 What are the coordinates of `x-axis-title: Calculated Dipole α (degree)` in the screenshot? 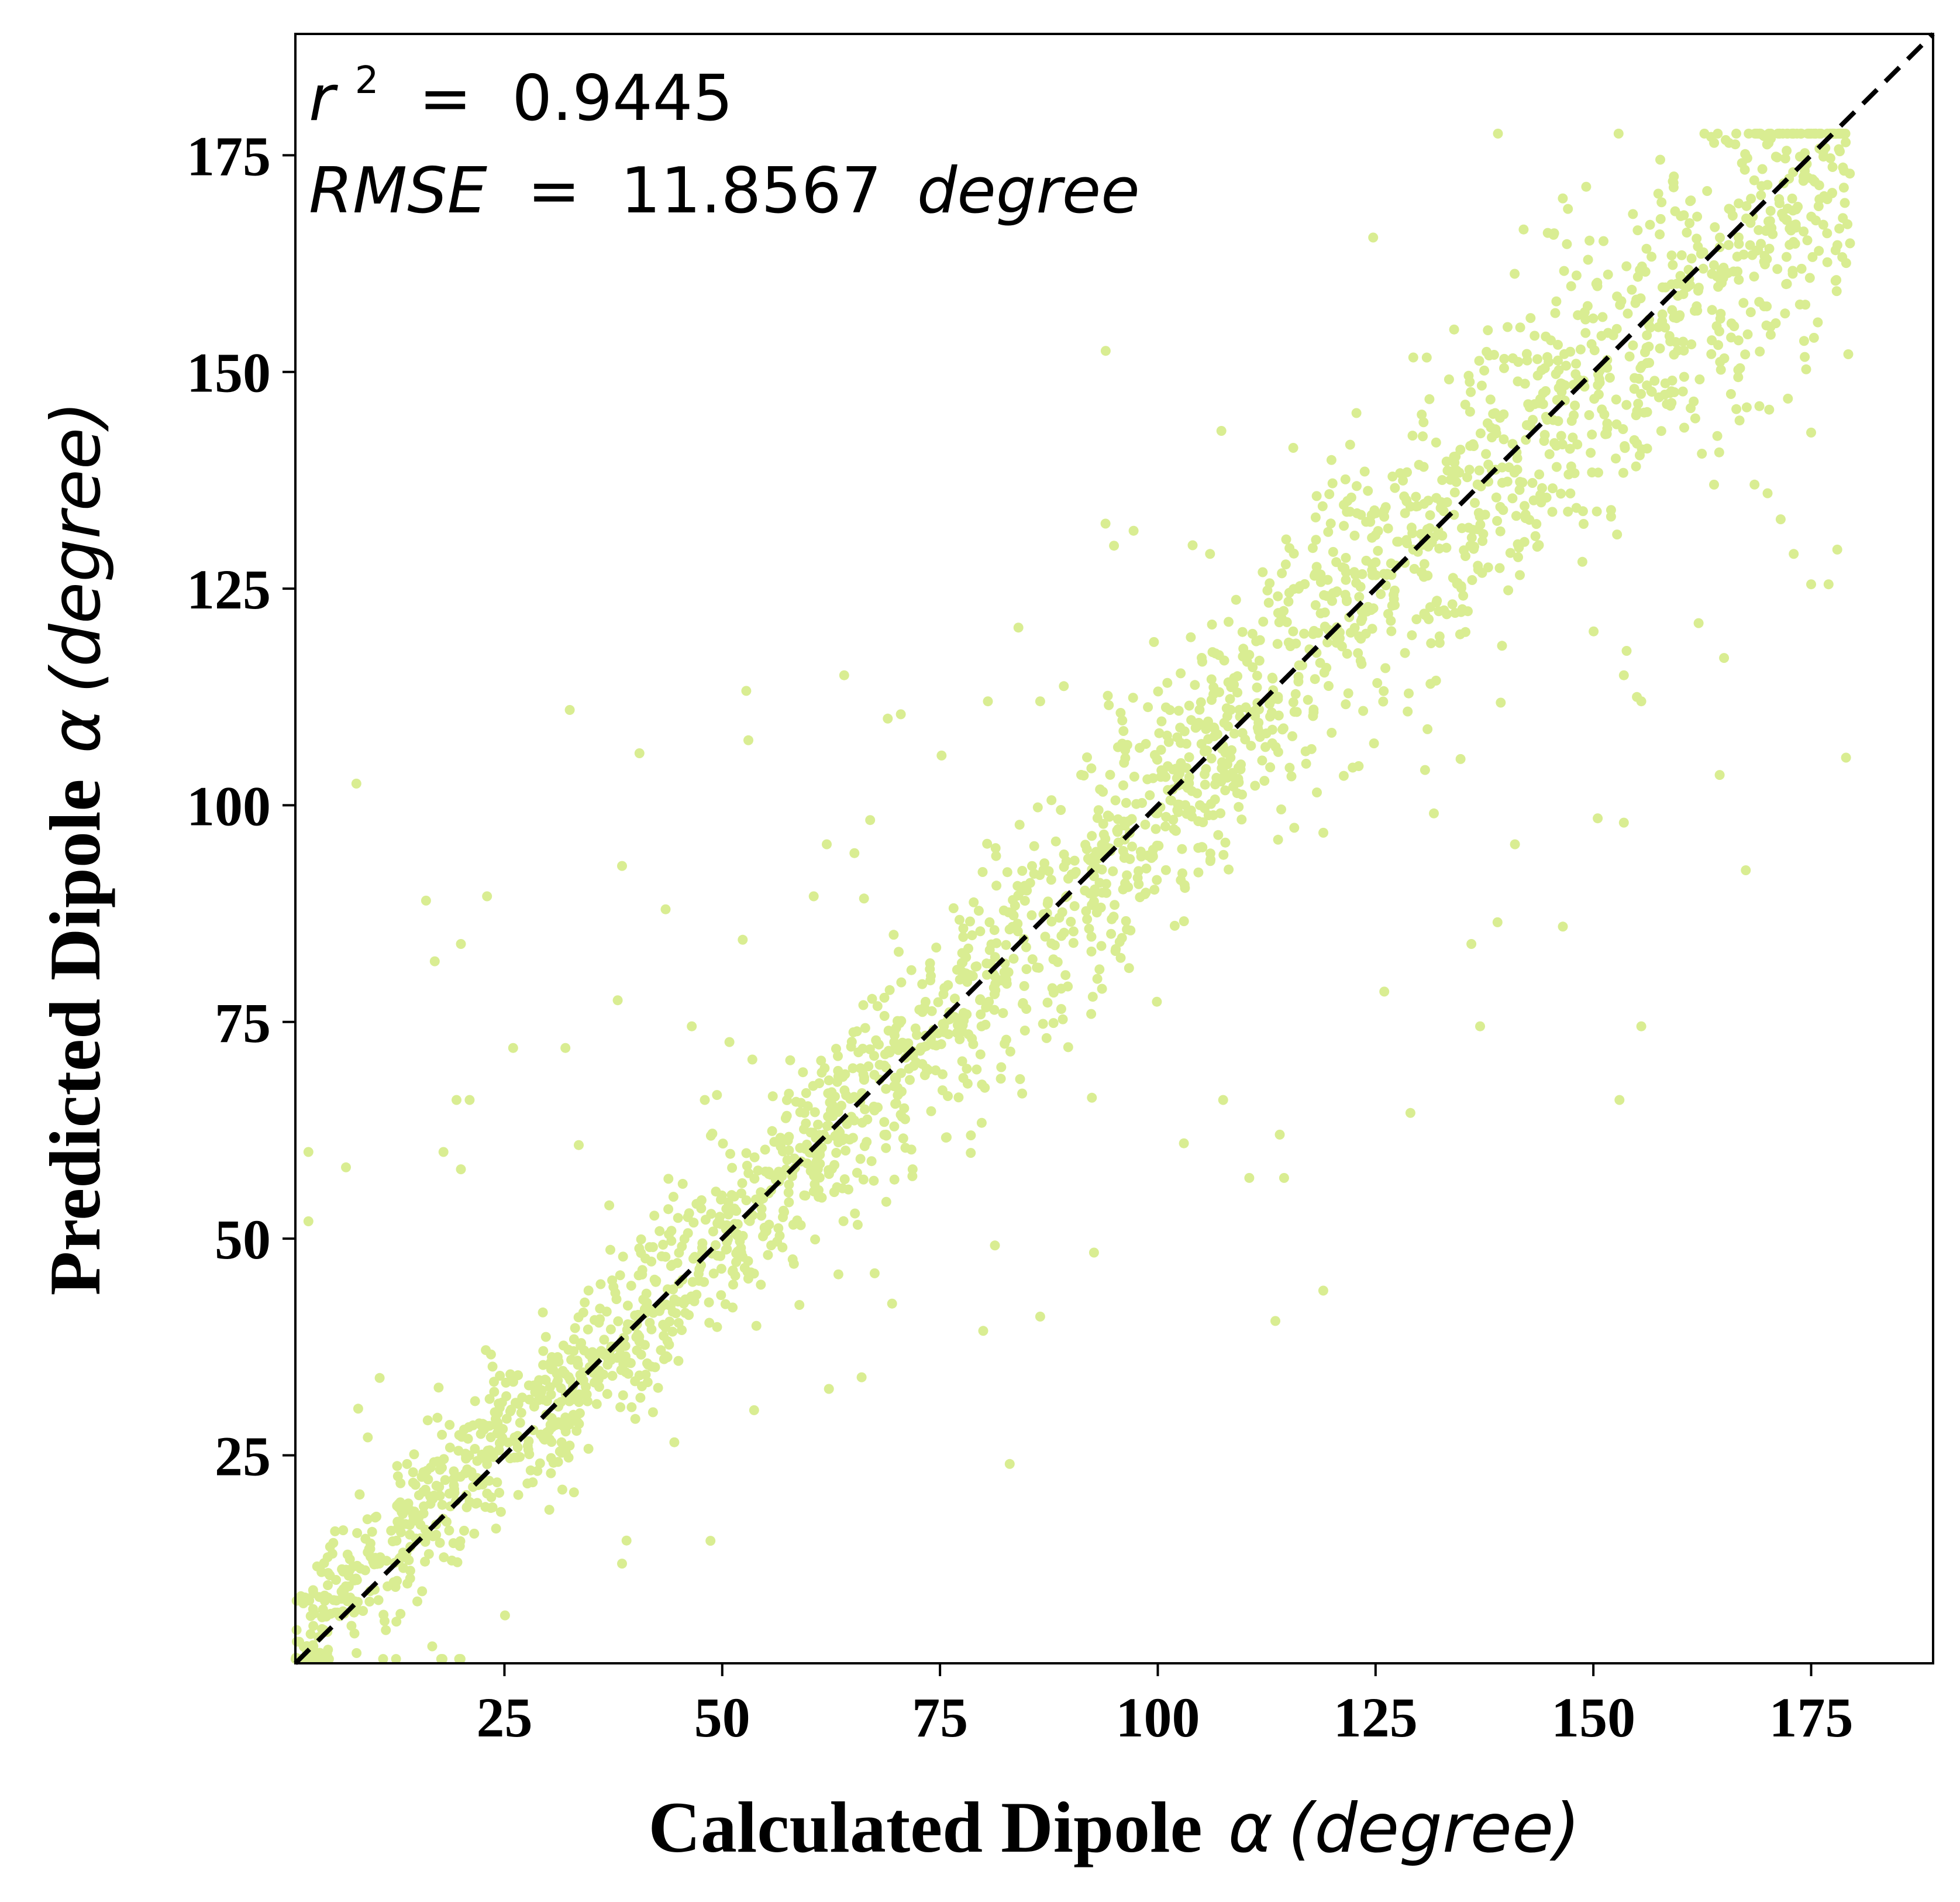 It's located at (1114, 1827).